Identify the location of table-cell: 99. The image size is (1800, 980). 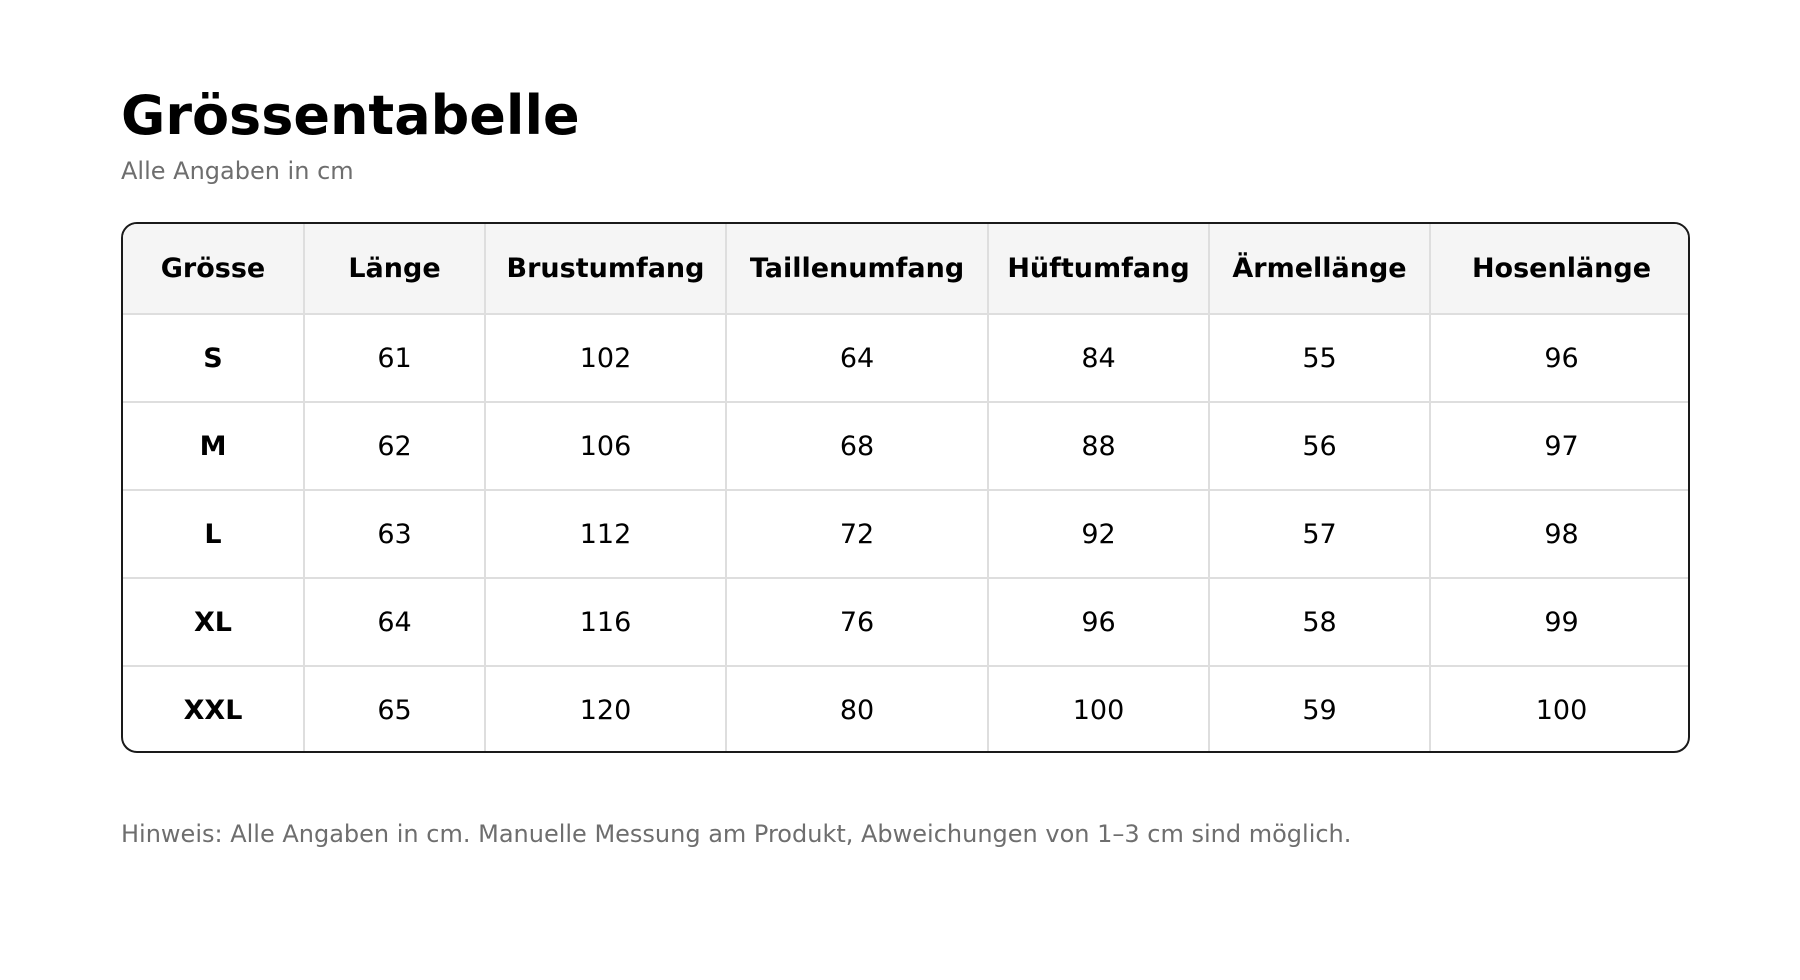
(1559, 622).